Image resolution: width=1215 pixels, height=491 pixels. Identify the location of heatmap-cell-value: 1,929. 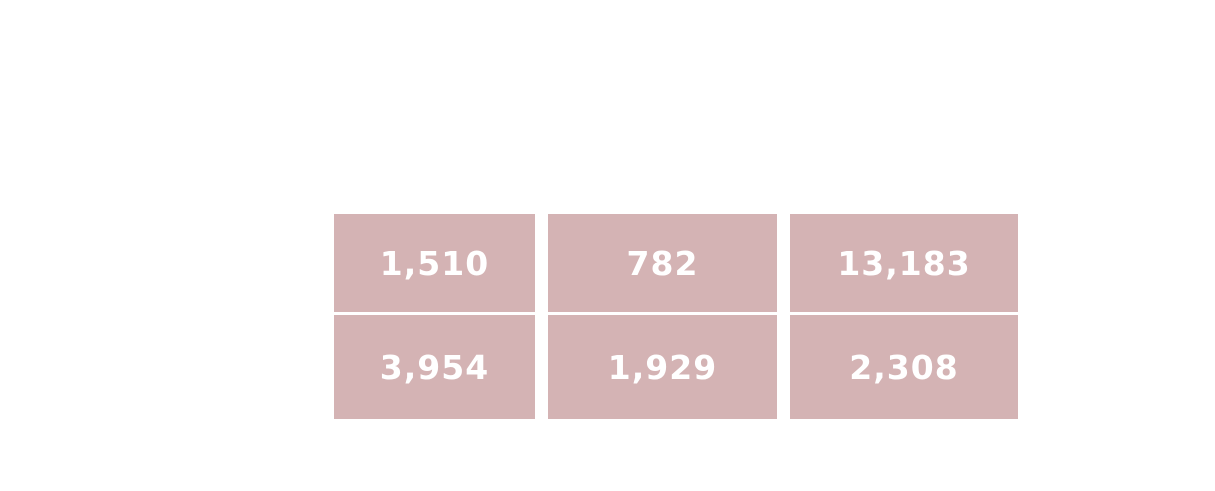
(662, 367).